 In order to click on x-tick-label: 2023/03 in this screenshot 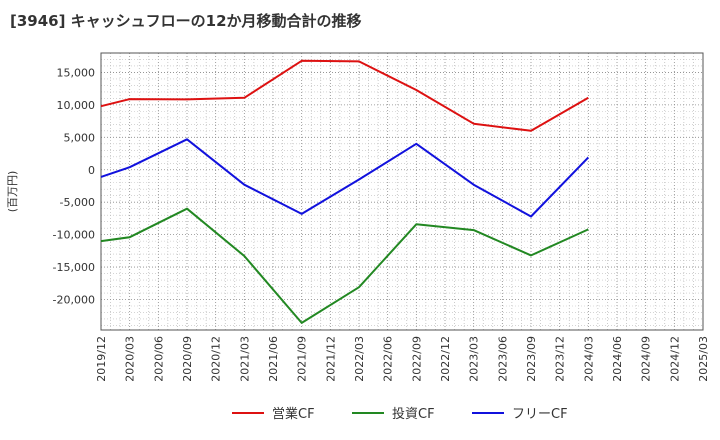, I will do `click(474, 359)`.